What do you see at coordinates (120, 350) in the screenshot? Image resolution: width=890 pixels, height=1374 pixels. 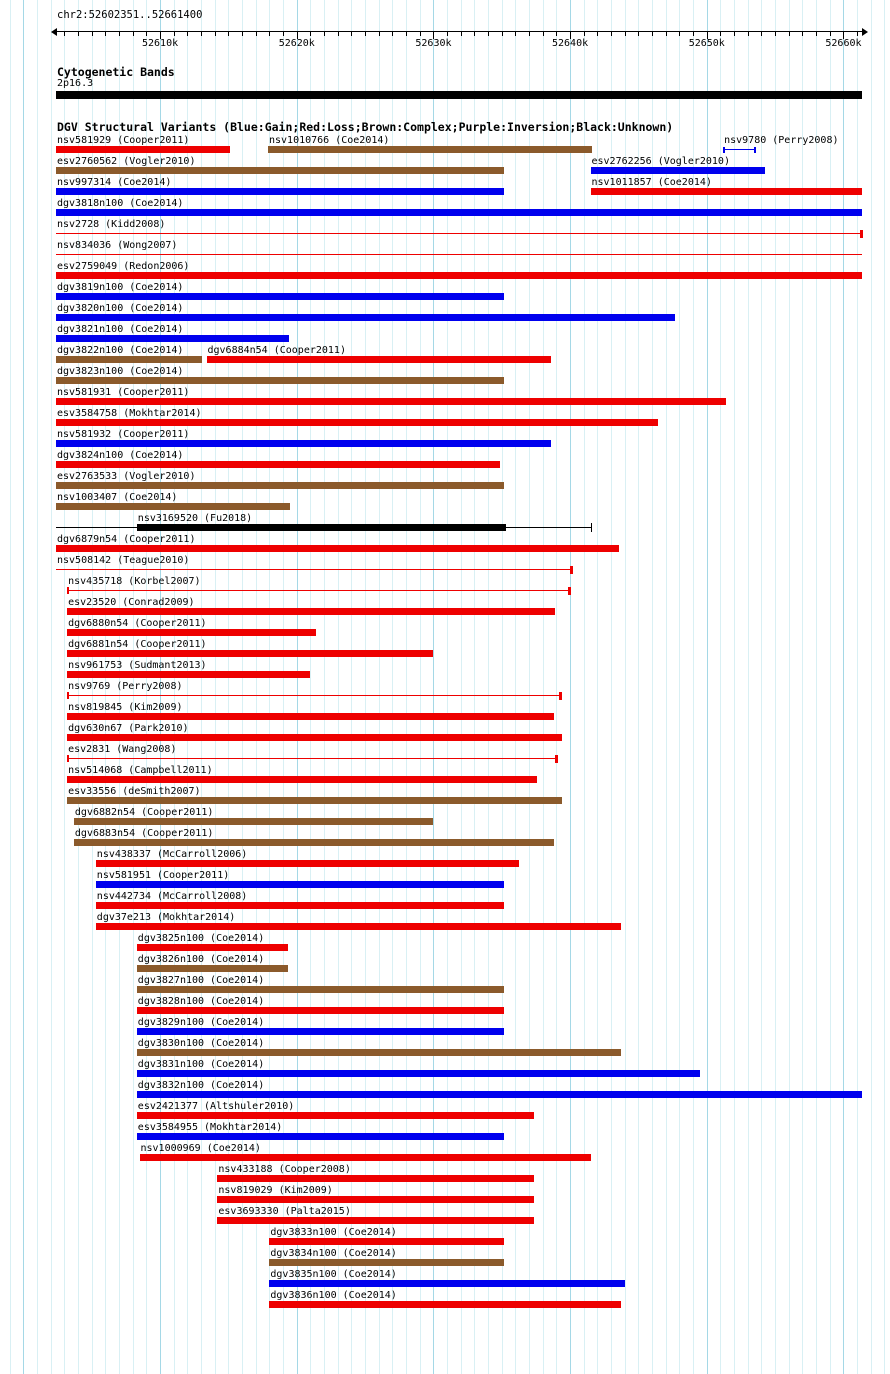 I see `variant-label: dgv3822n100 (Coe2014)` at bounding box center [120, 350].